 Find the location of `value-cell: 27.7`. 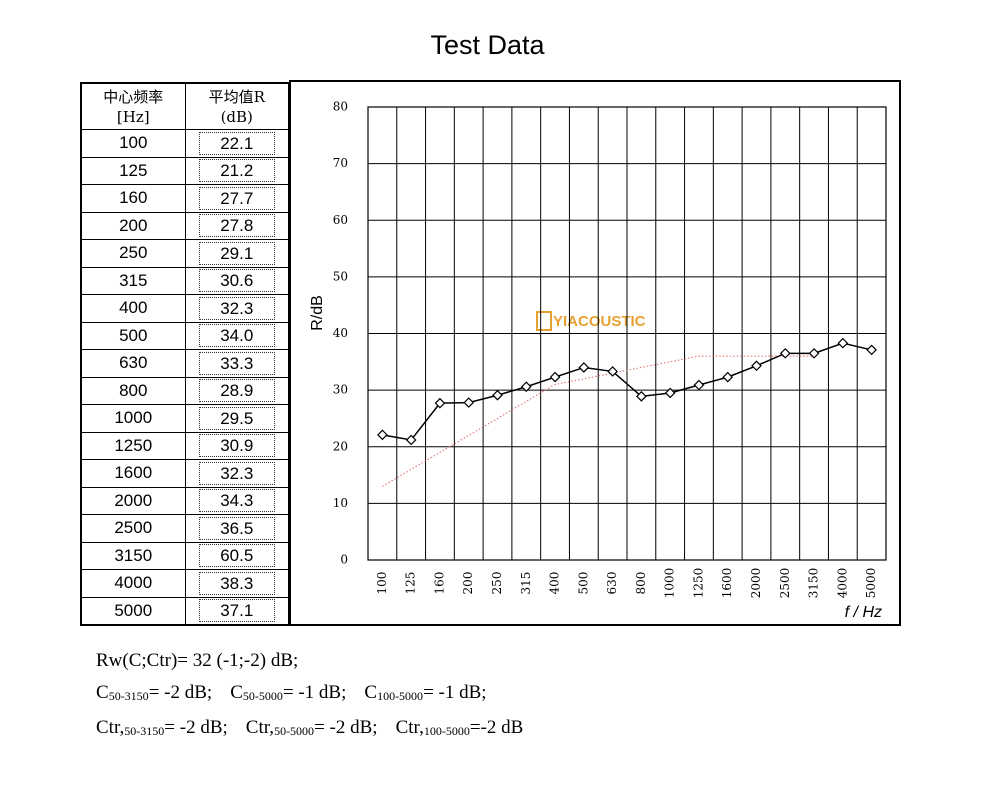

value-cell: 27.7 is located at coordinates (237, 198).